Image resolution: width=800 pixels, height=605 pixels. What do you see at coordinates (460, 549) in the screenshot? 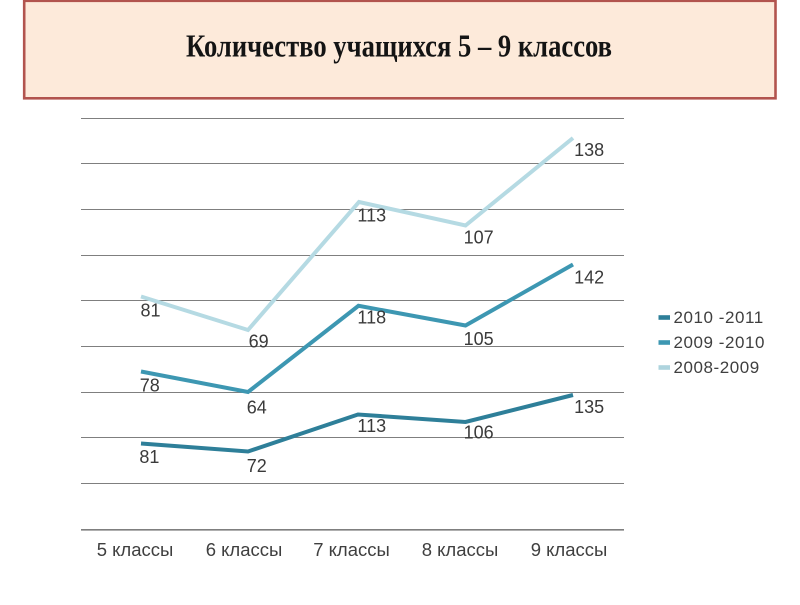
I see `svg-text: 8 классы` at bounding box center [460, 549].